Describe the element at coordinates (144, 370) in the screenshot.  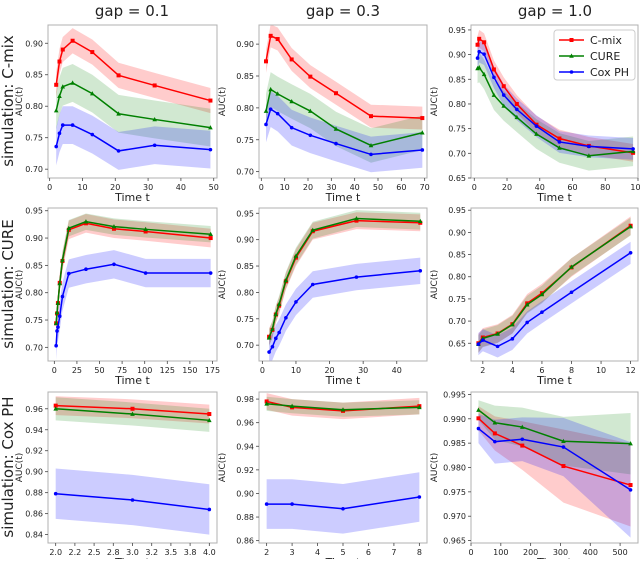
I see `x-tick-label: 100` at that location.